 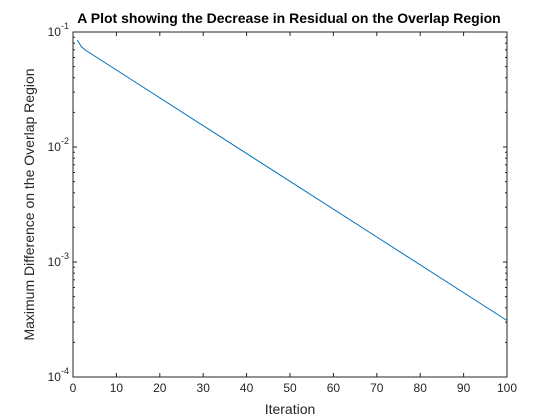 I want to click on x-tick-label: 70, so click(x=377, y=388).